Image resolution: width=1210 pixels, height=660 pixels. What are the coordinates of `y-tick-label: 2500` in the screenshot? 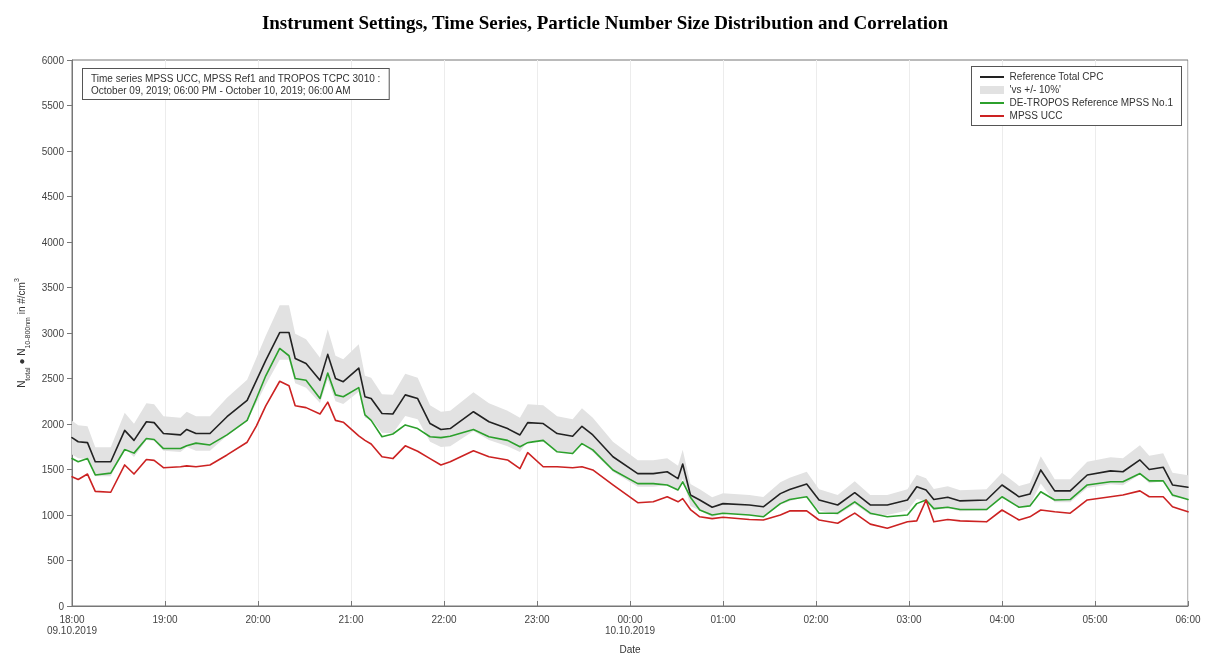 It's located at (53, 378).